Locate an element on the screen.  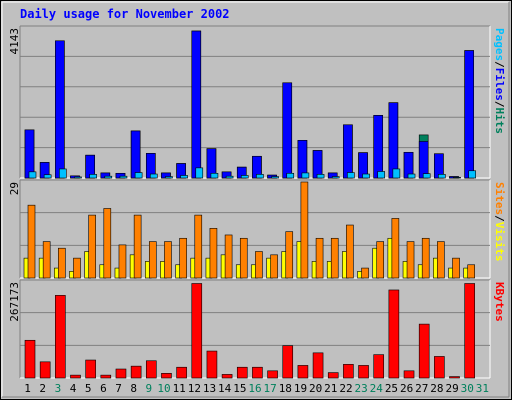
legend-entry: / is located at coordinates (499, 104).